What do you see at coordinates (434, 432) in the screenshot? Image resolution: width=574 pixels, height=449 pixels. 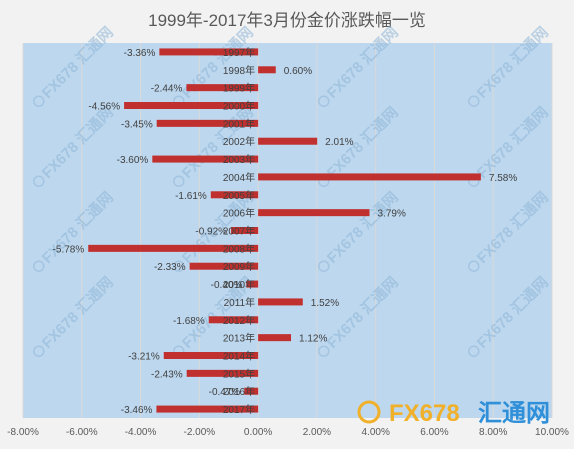 I see `x-tick-label: 6.00%` at bounding box center [434, 432].